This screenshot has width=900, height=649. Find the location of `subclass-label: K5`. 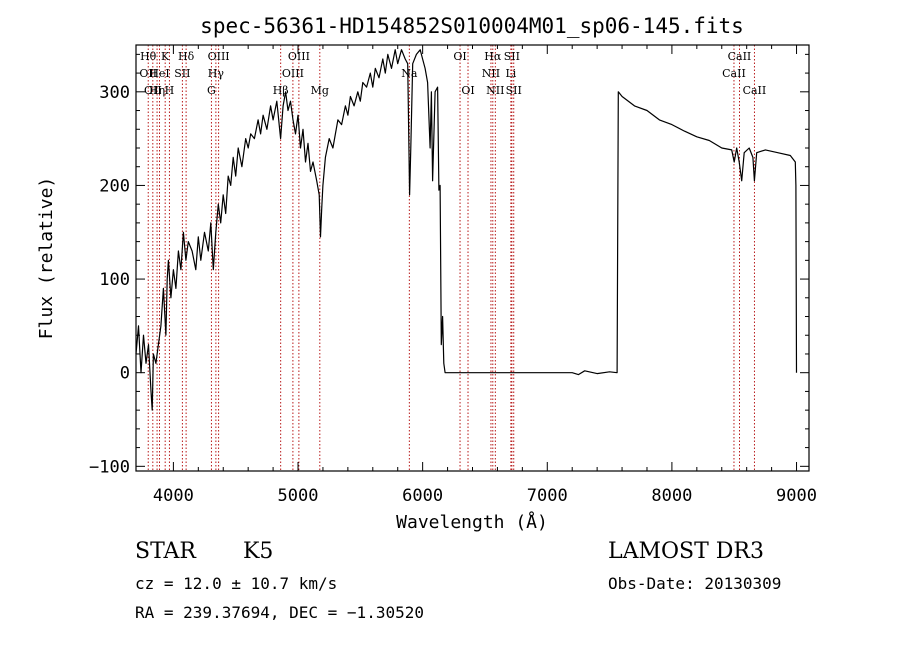

subclass-label: K5 is located at coordinates (258, 551).